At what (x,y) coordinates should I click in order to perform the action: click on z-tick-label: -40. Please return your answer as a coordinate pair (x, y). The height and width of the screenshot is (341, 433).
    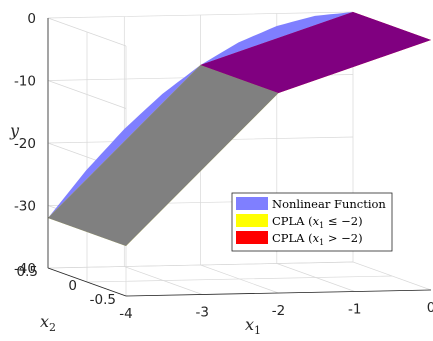
    Looking at the image, I should click on (25, 269).